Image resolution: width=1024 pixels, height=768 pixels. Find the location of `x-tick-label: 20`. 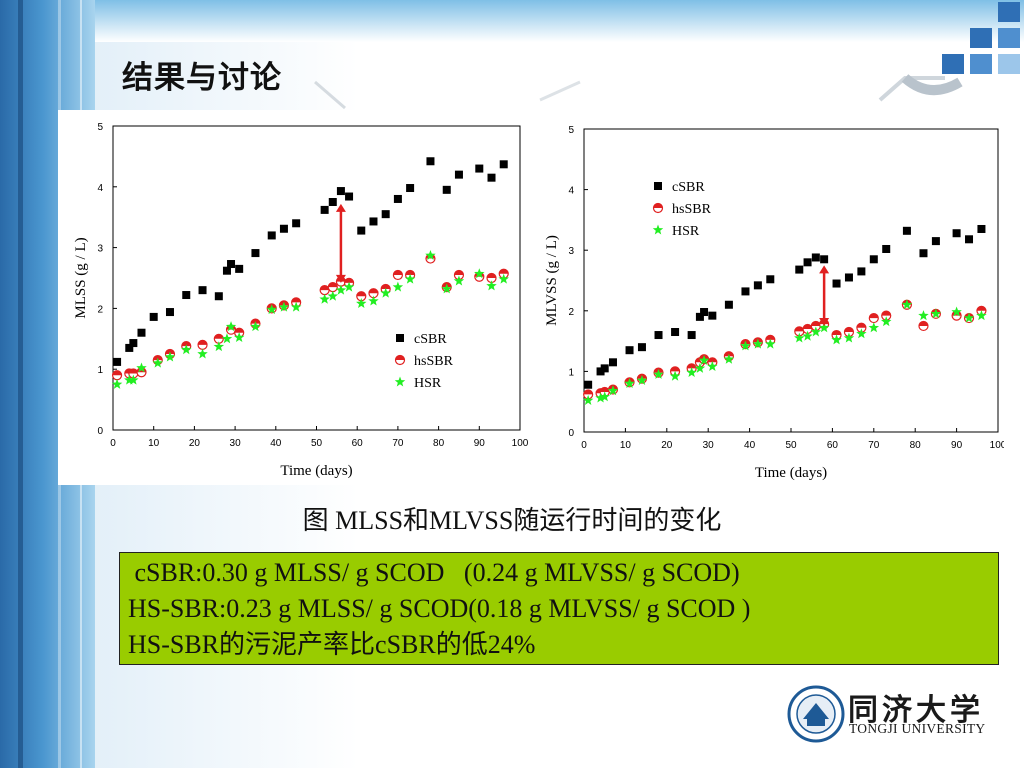

x-tick-label: 20 is located at coordinates (195, 443).